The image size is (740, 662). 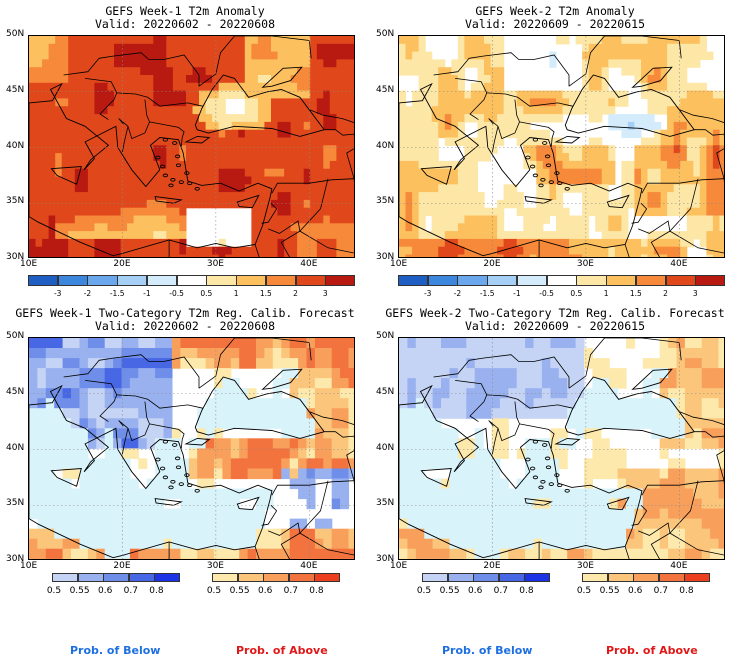 What do you see at coordinates (487, 293) in the screenshot?
I see `colorbar-tick: -1.5` at bounding box center [487, 293].